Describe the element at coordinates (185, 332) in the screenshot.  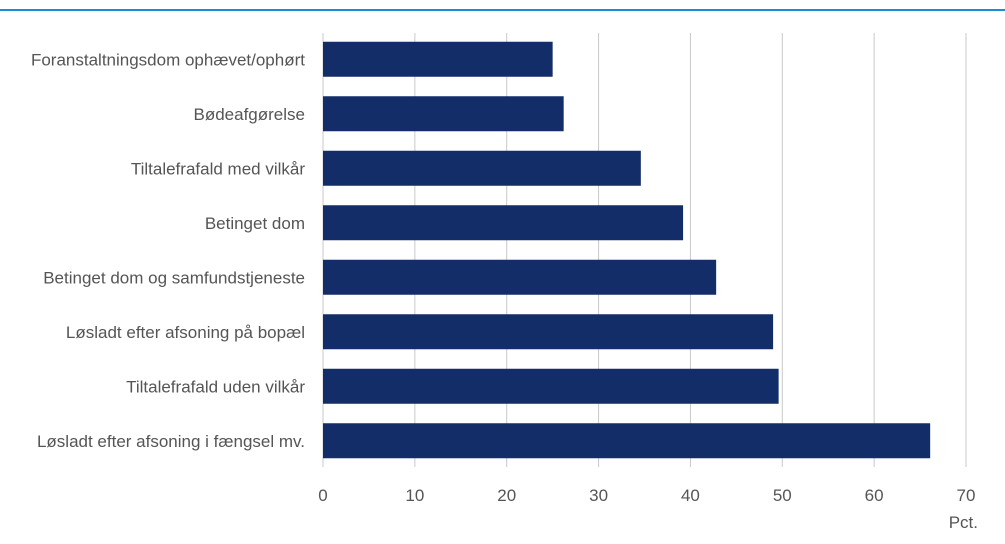
I see `category-label: Løsladt efter afsoning på bopæl` at that location.